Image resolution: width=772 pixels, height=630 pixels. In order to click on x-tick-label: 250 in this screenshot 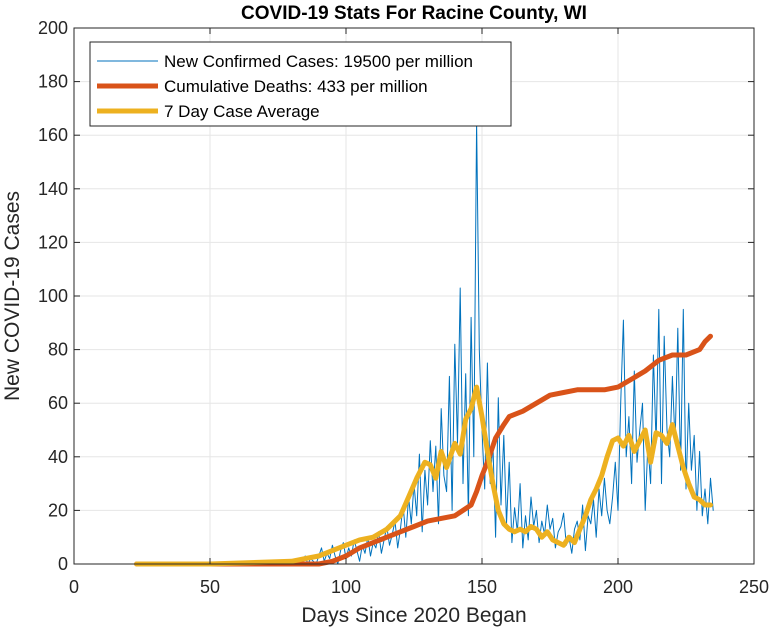, I will do `click(754, 587)`.